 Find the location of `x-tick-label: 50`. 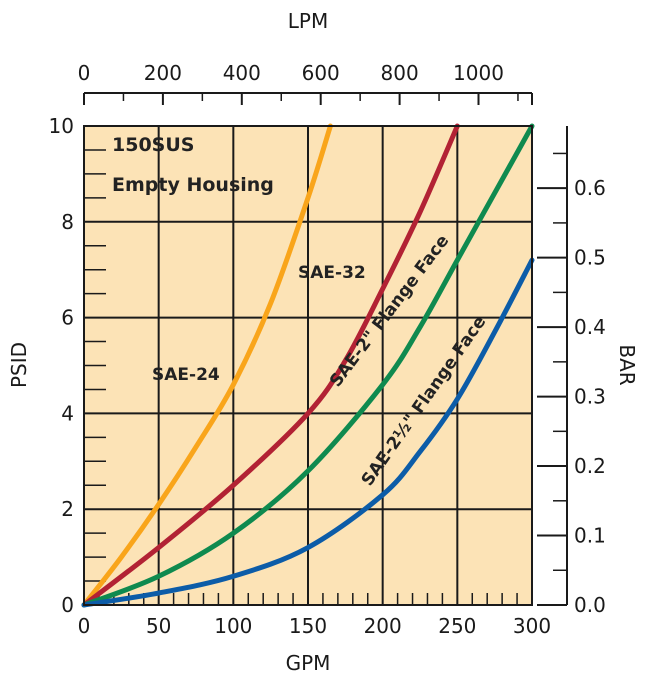

x-tick-label: 50 is located at coordinates (158, 626).